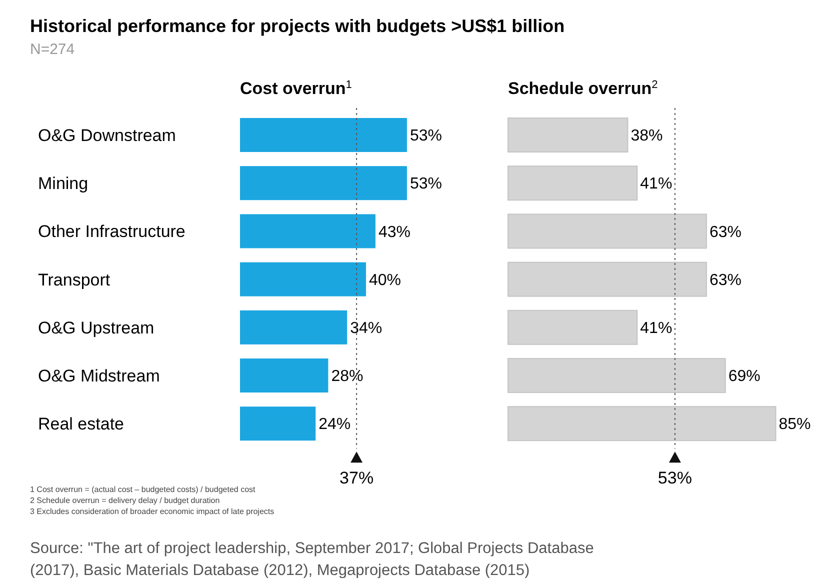  Describe the element at coordinates (357, 478) in the screenshot. I see `ref-line-label: 37%` at that location.